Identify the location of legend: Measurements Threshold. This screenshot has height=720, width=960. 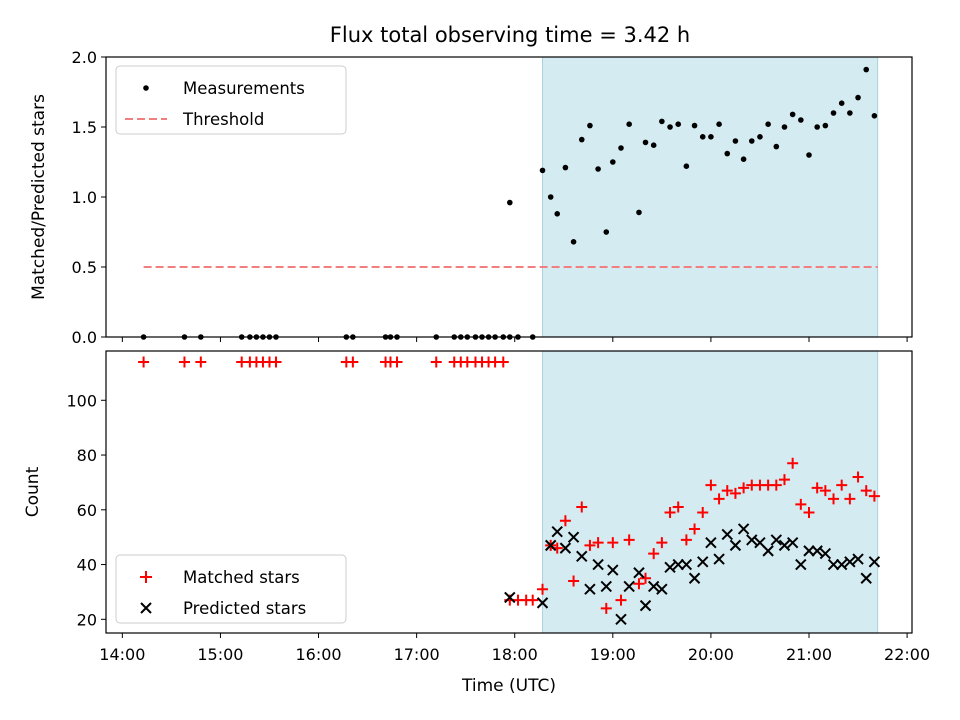
(231, 100).